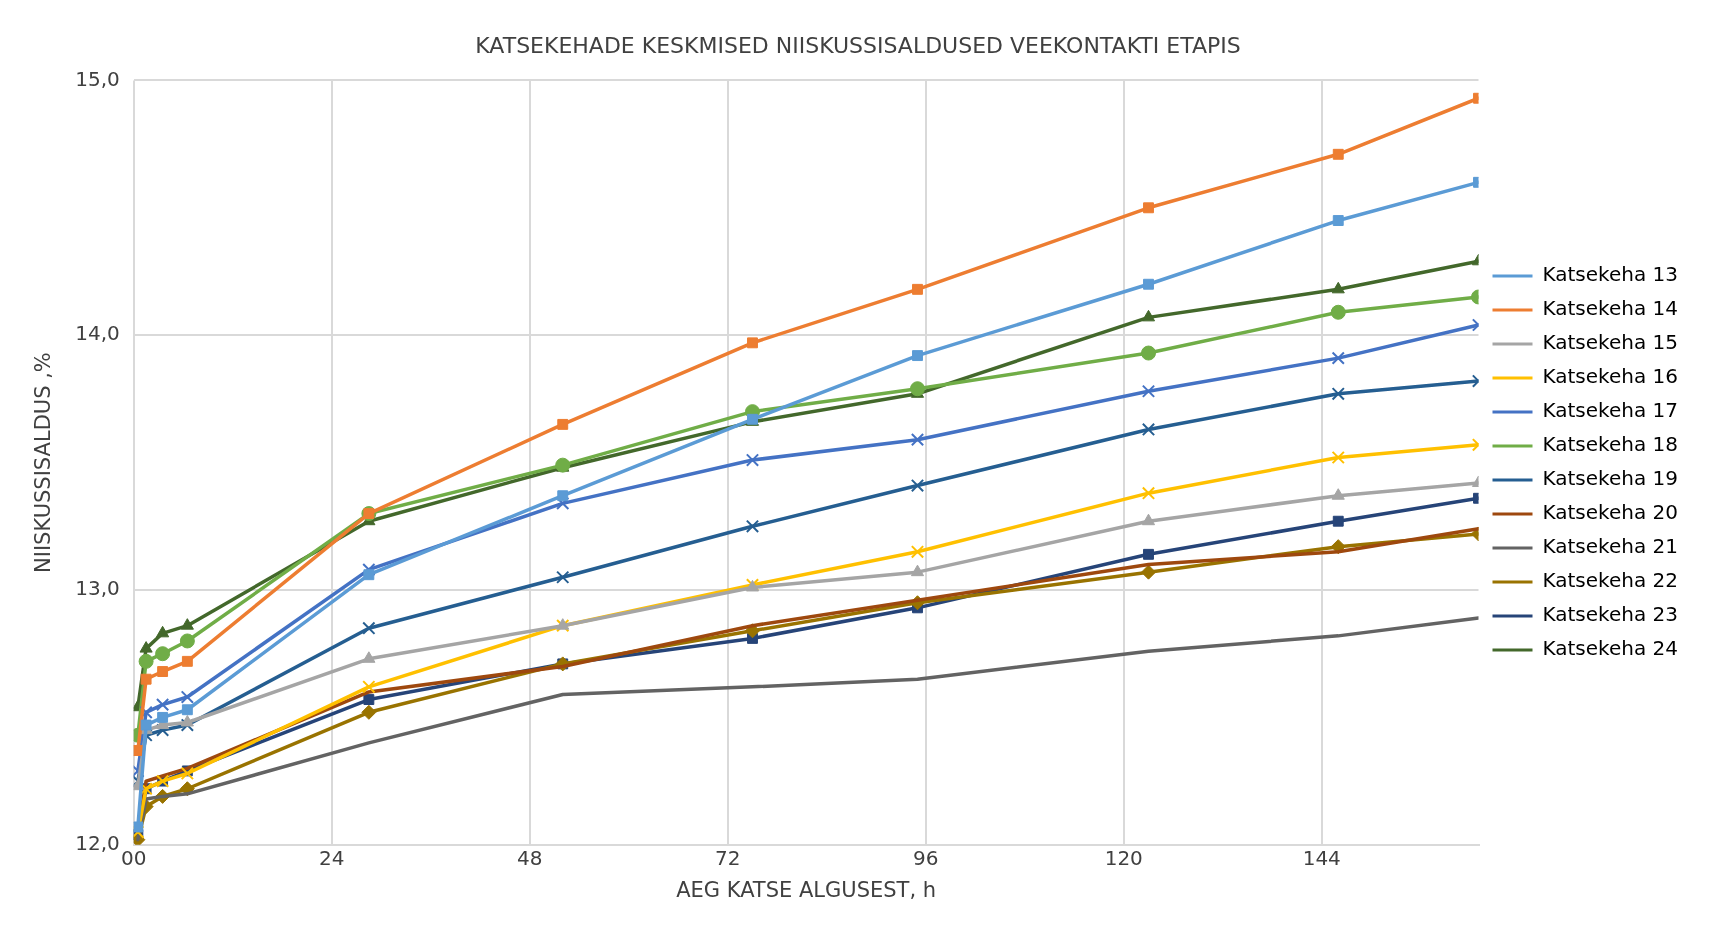  Describe the element at coordinates (43, 463) in the screenshot. I see `y-axis-title: NIISKUSSISALDUS ,%` at that location.